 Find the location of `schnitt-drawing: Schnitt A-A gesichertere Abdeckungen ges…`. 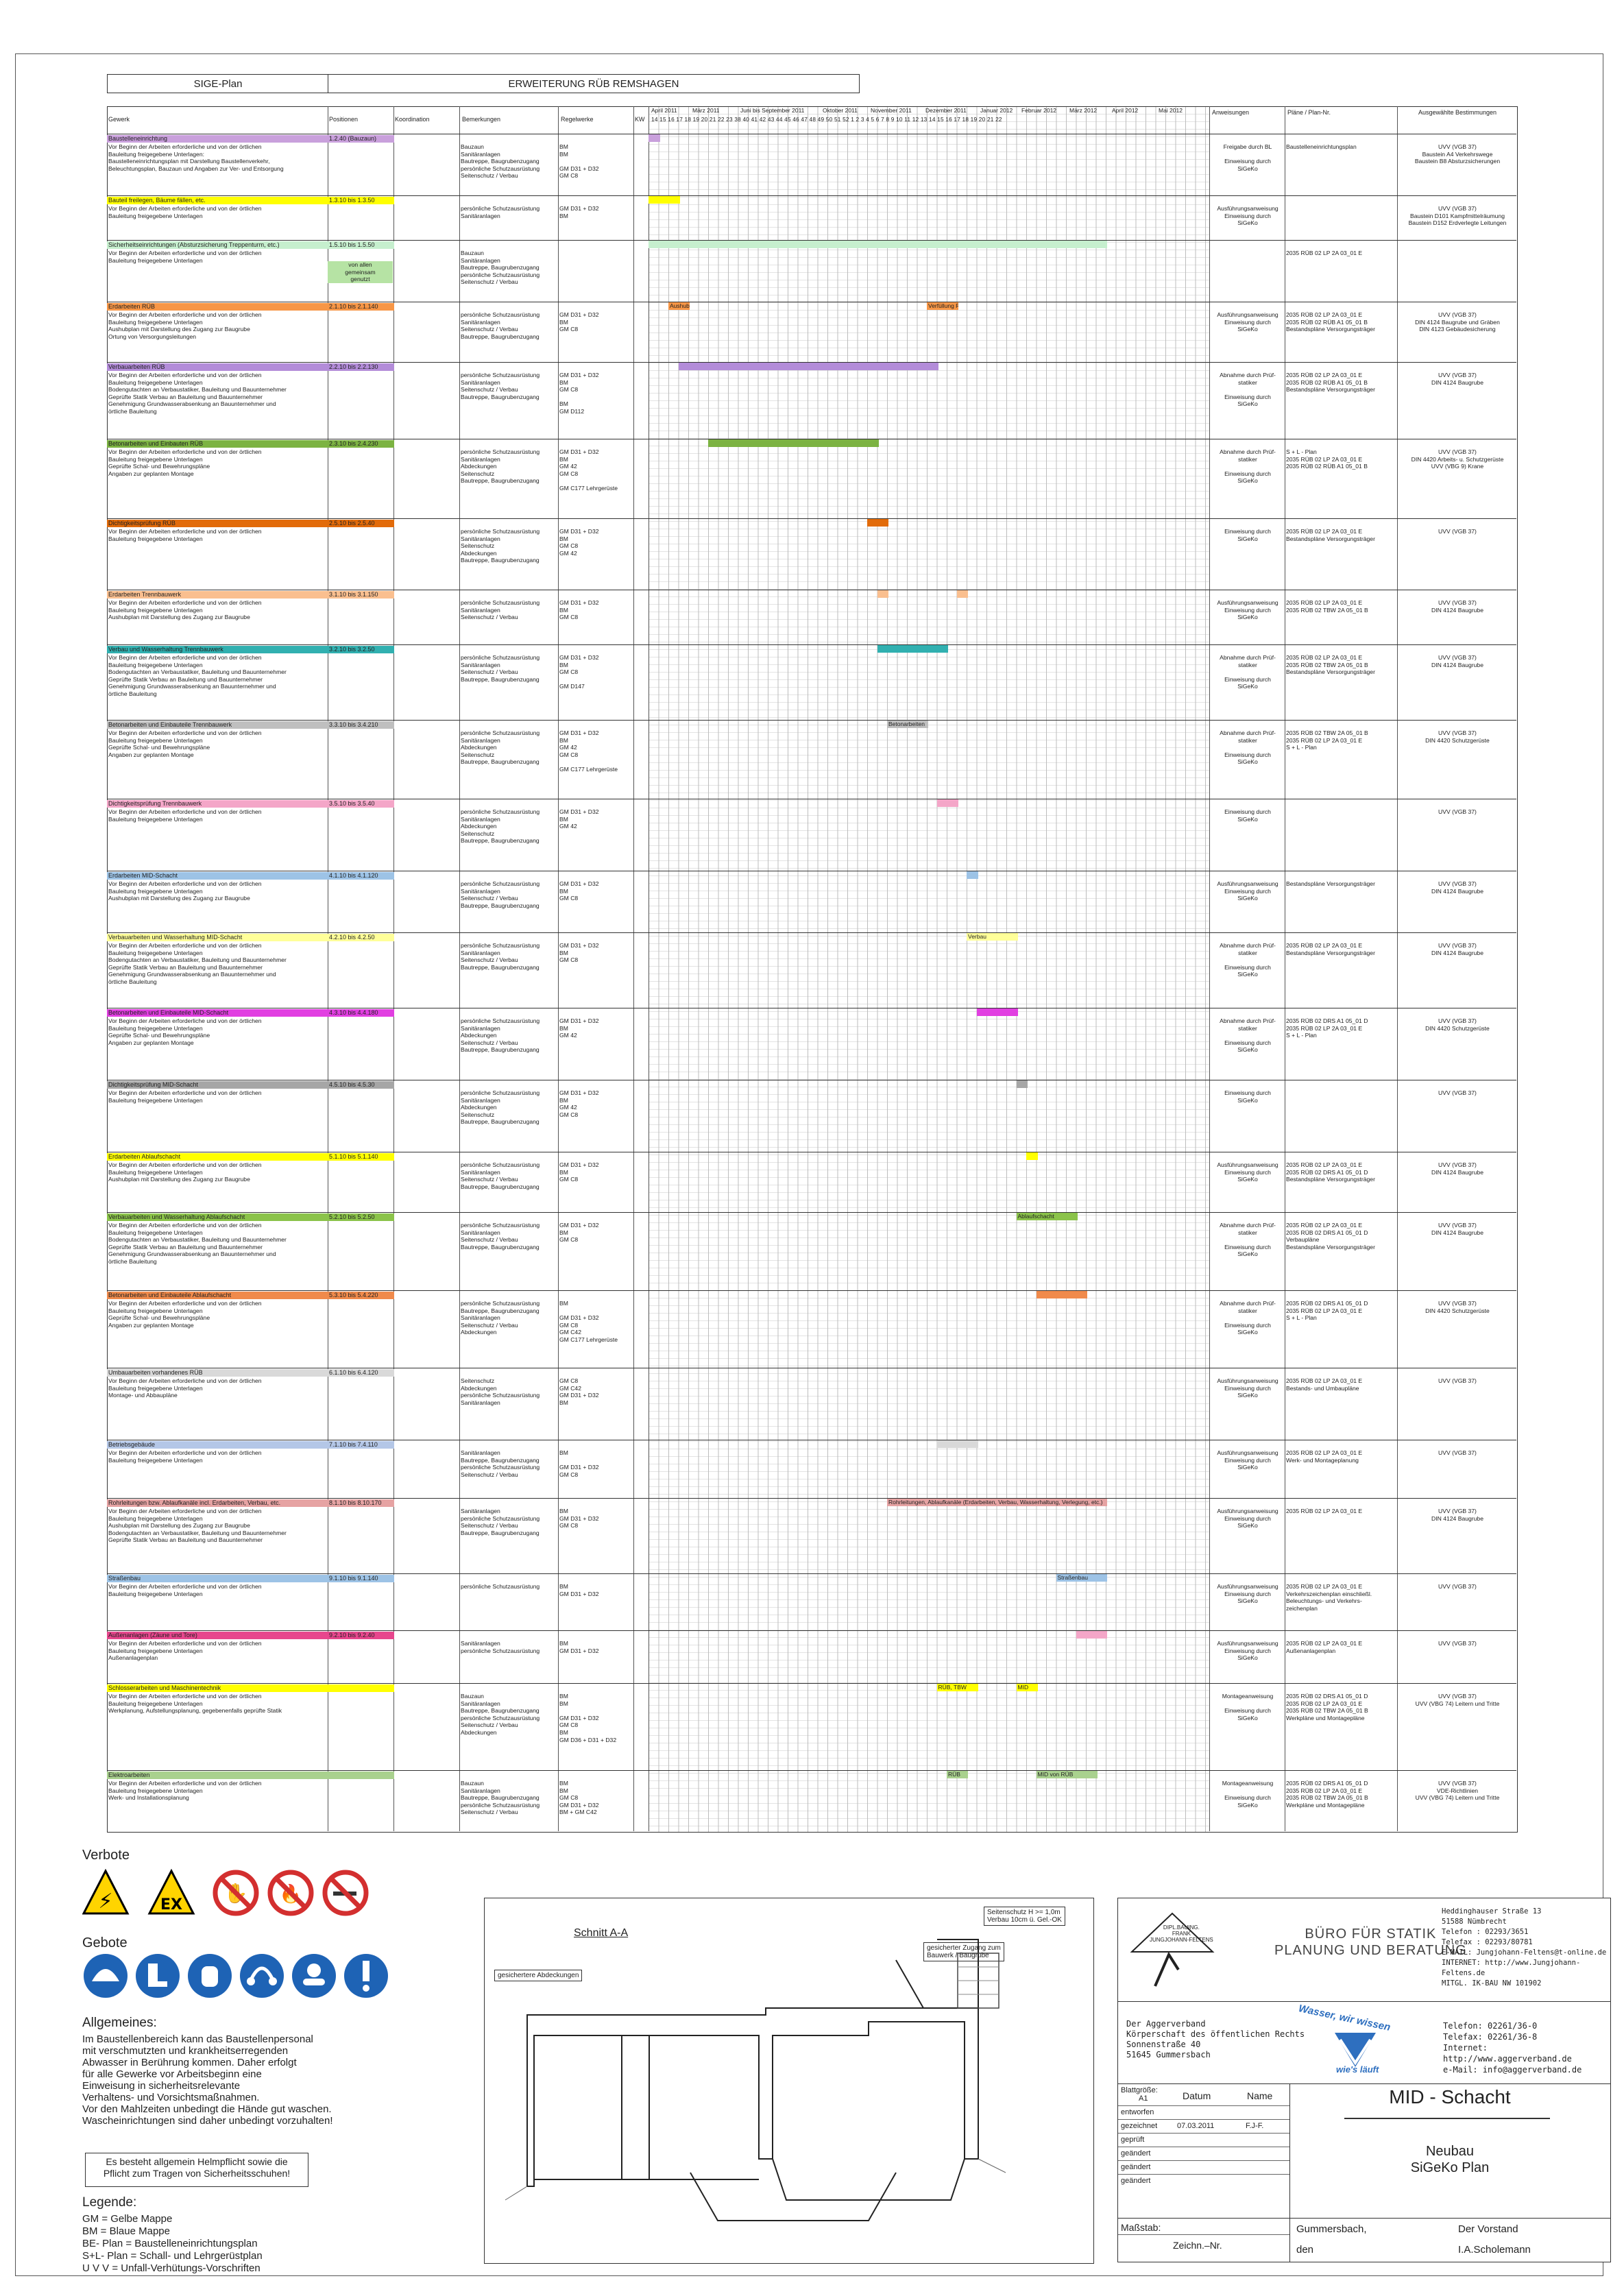

schnitt-drawing: Schnitt A-A gesichertere Abdeckungen ges… is located at coordinates (789, 2081).